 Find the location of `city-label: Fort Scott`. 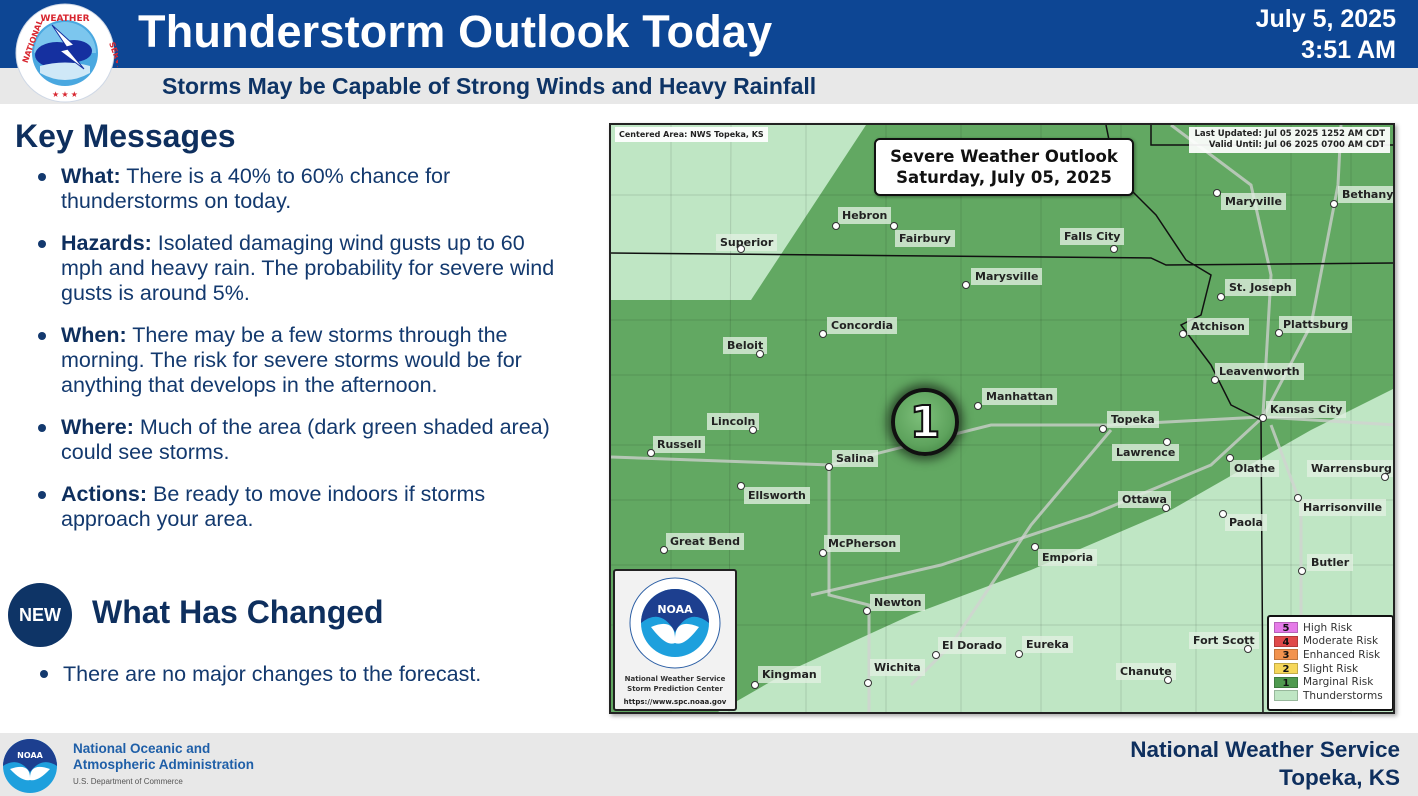

city-label: Fort Scott is located at coordinates (1224, 640).